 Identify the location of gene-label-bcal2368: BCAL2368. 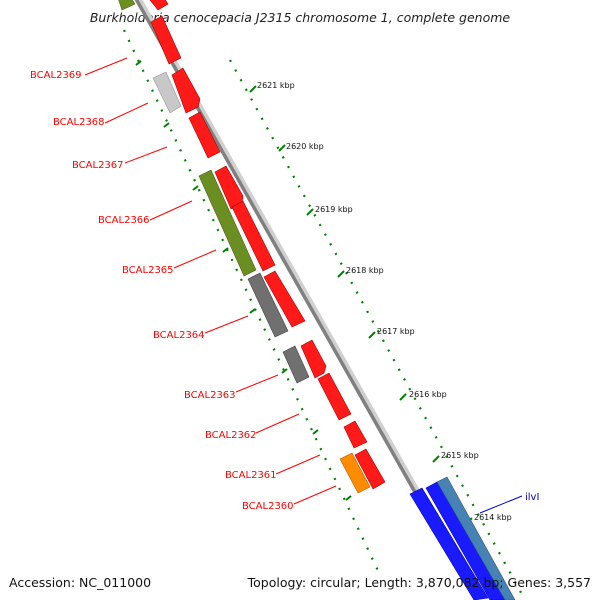
(79, 122).